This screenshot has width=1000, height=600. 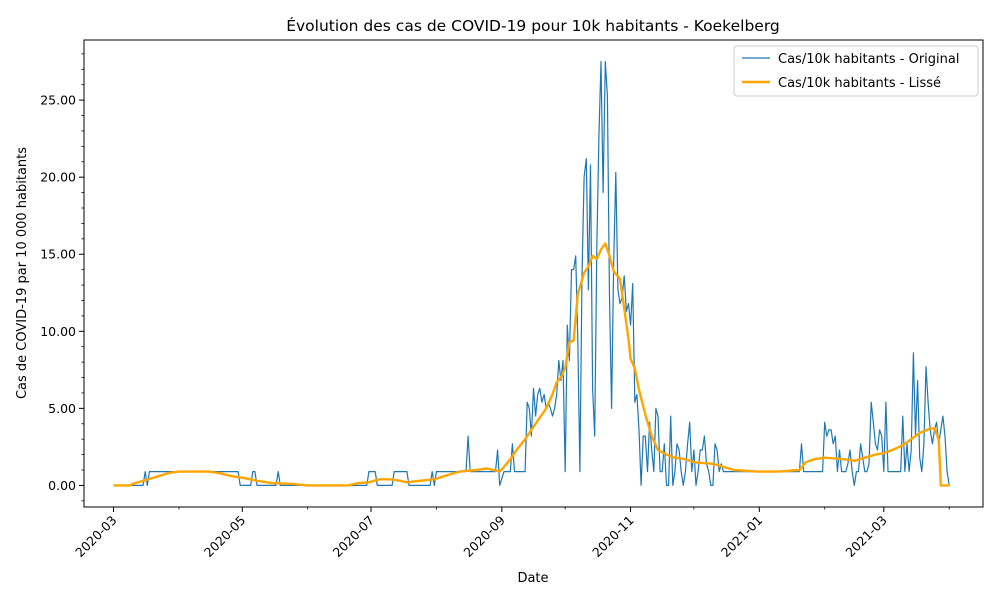 What do you see at coordinates (532, 578) in the screenshot?
I see `x-axis-title: Date` at bounding box center [532, 578].